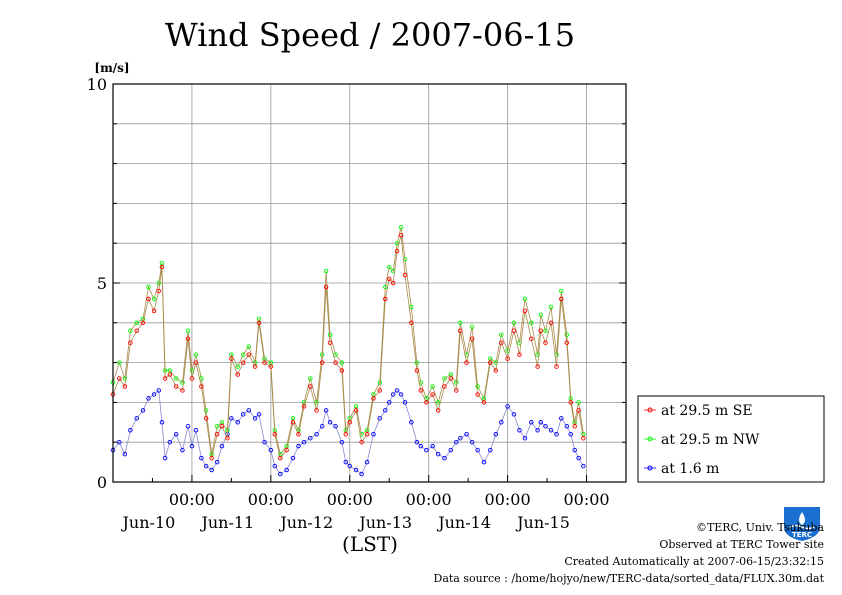 The image size is (842, 595). I want to click on legend-label: at 29.5 m NW, so click(710, 440).